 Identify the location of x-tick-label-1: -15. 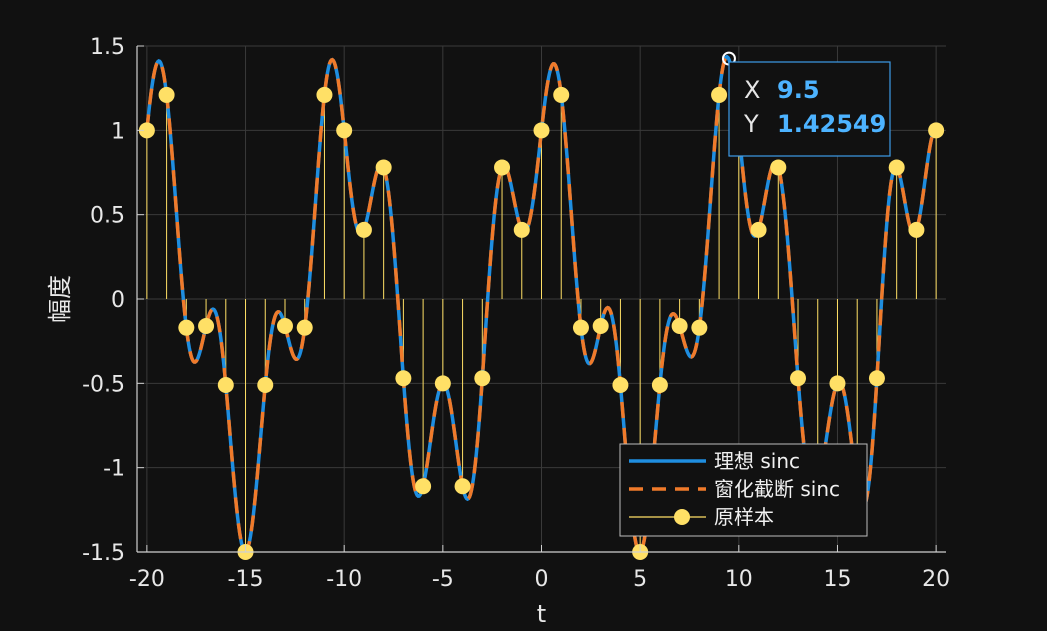
(246, 579).